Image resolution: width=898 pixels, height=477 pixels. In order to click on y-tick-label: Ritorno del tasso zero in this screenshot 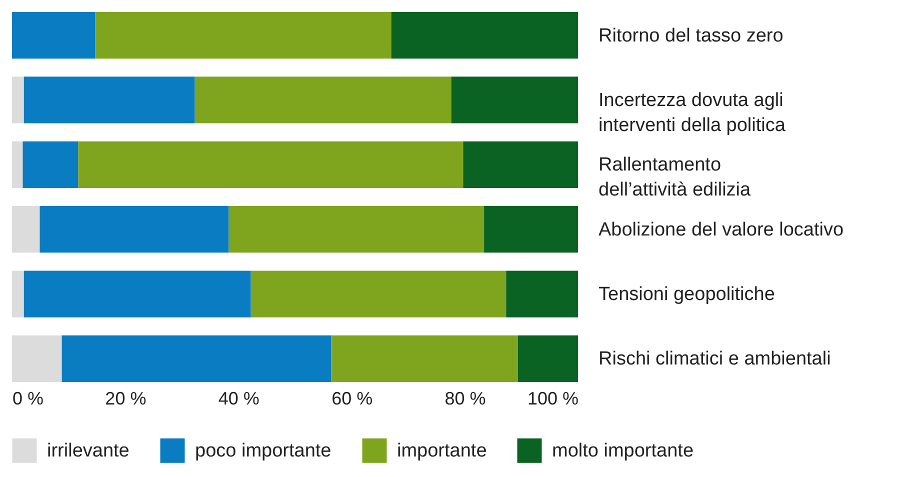, I will do `click(691, 35)`.